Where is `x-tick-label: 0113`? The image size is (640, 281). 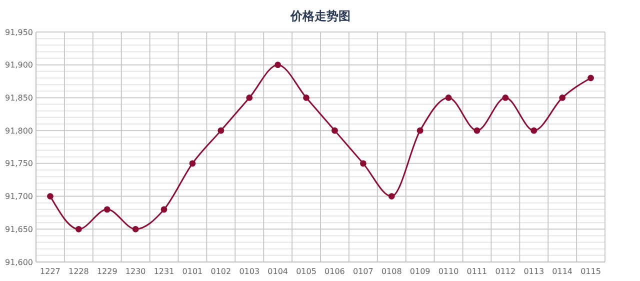
x-tick-label: 0113 is located at coordinates (534, 271).